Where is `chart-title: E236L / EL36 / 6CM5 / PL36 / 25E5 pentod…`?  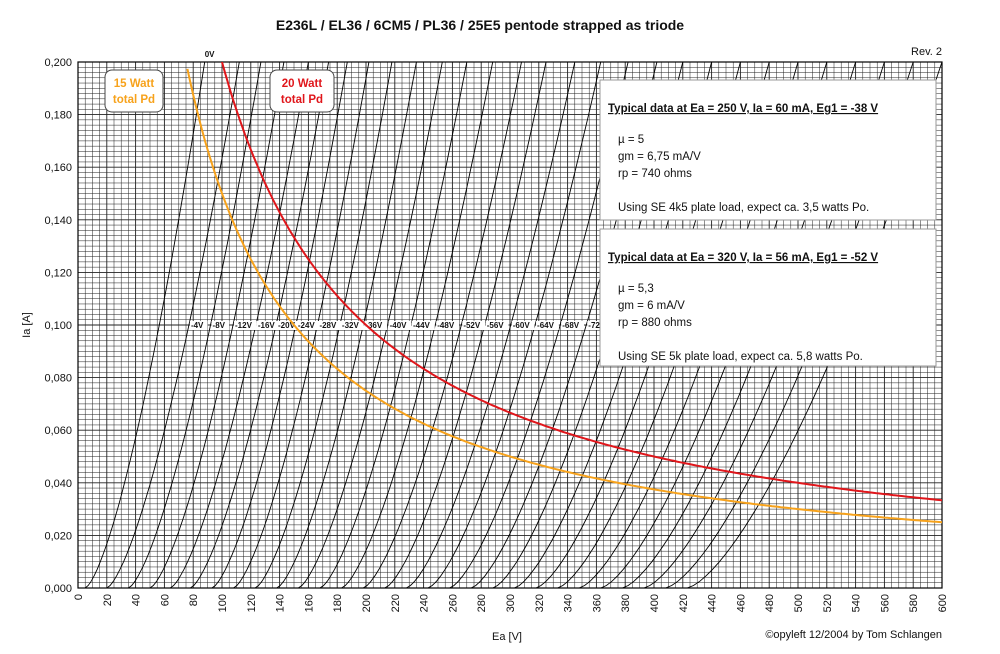 chart-title: E236L / EL36 / 6CM5 / PL36 / 25E5 pentod… is located at coordinates (480, 25).